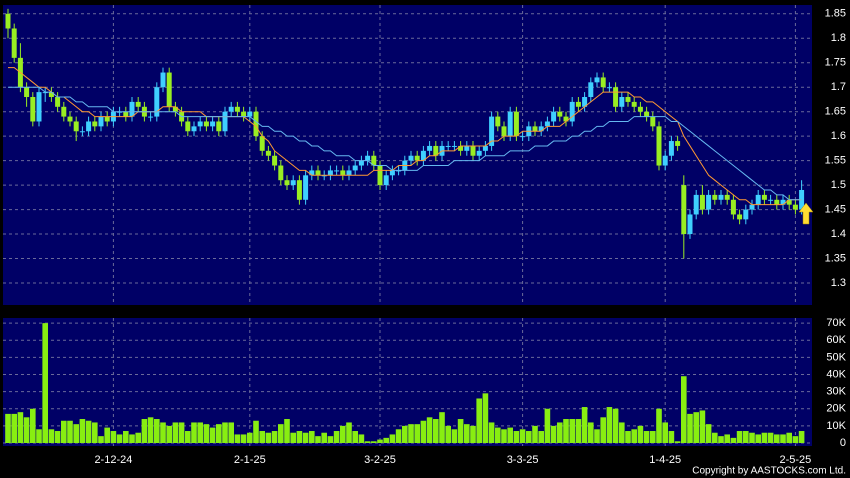  I want to click on x-tick-label: 3-3-25, so click(523, 460).